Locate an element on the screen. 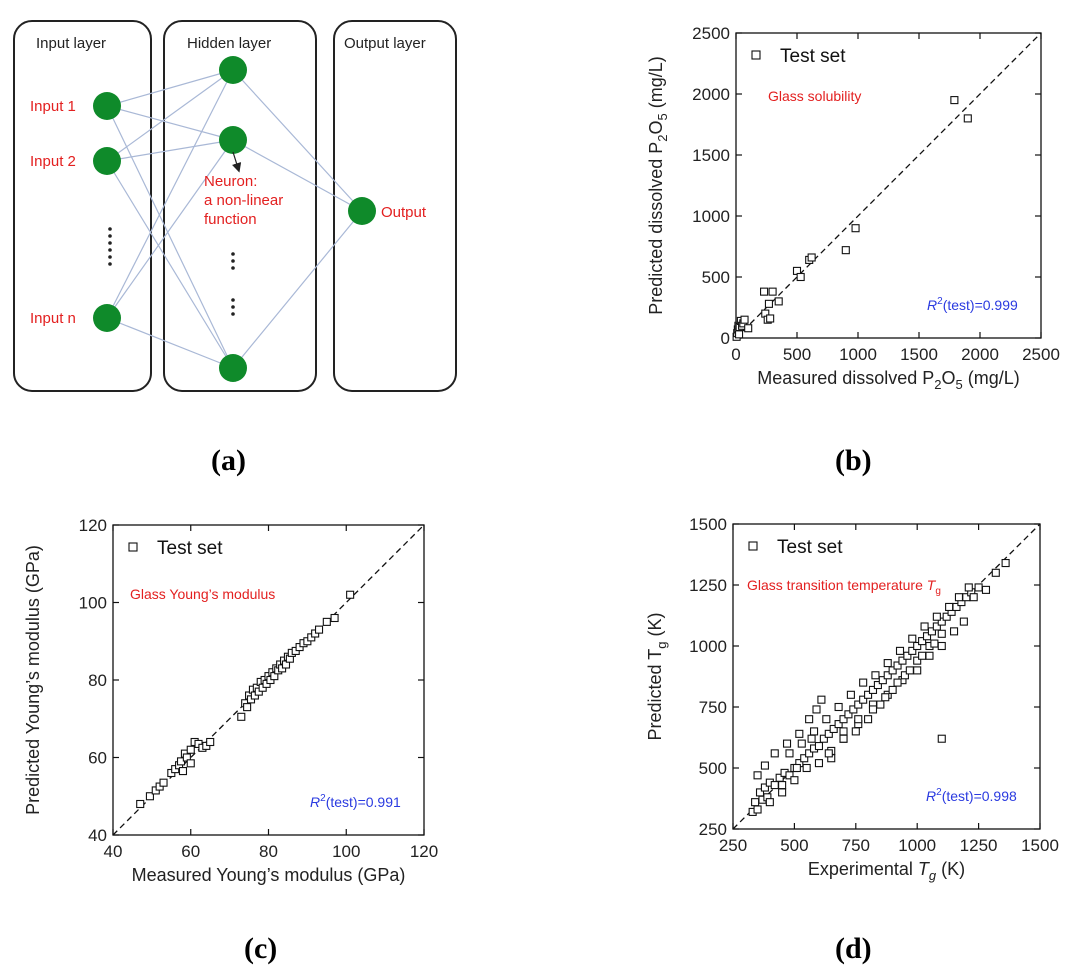 The image size is (1080, 978). input-n-label: Input n is located at coordinates (53, 318).